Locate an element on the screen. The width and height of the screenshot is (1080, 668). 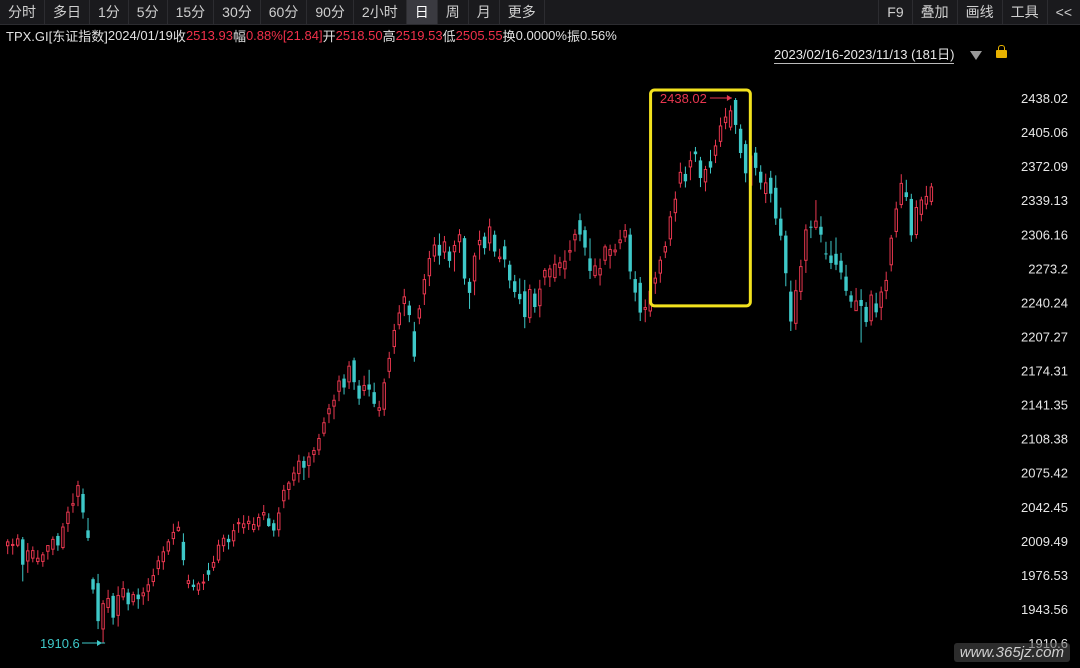
triangle-down-icon is located at coordinates (976, 55).